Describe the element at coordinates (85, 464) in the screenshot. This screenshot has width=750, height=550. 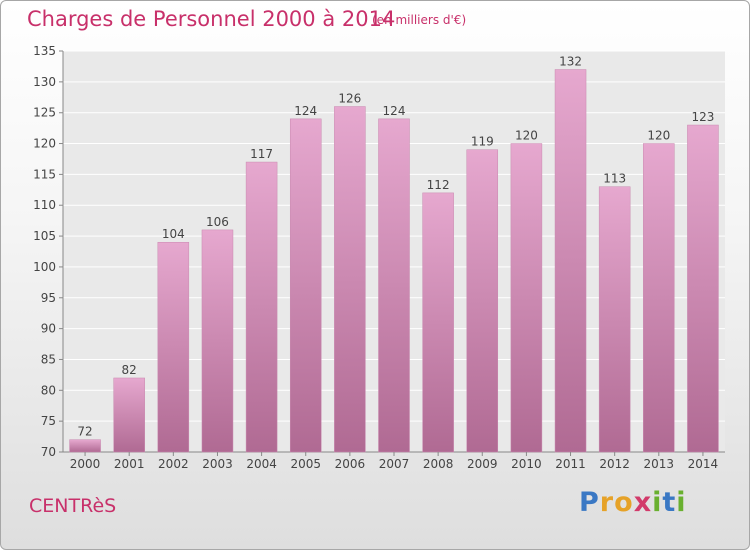
I see `x-tick-label: 2000` at that location.